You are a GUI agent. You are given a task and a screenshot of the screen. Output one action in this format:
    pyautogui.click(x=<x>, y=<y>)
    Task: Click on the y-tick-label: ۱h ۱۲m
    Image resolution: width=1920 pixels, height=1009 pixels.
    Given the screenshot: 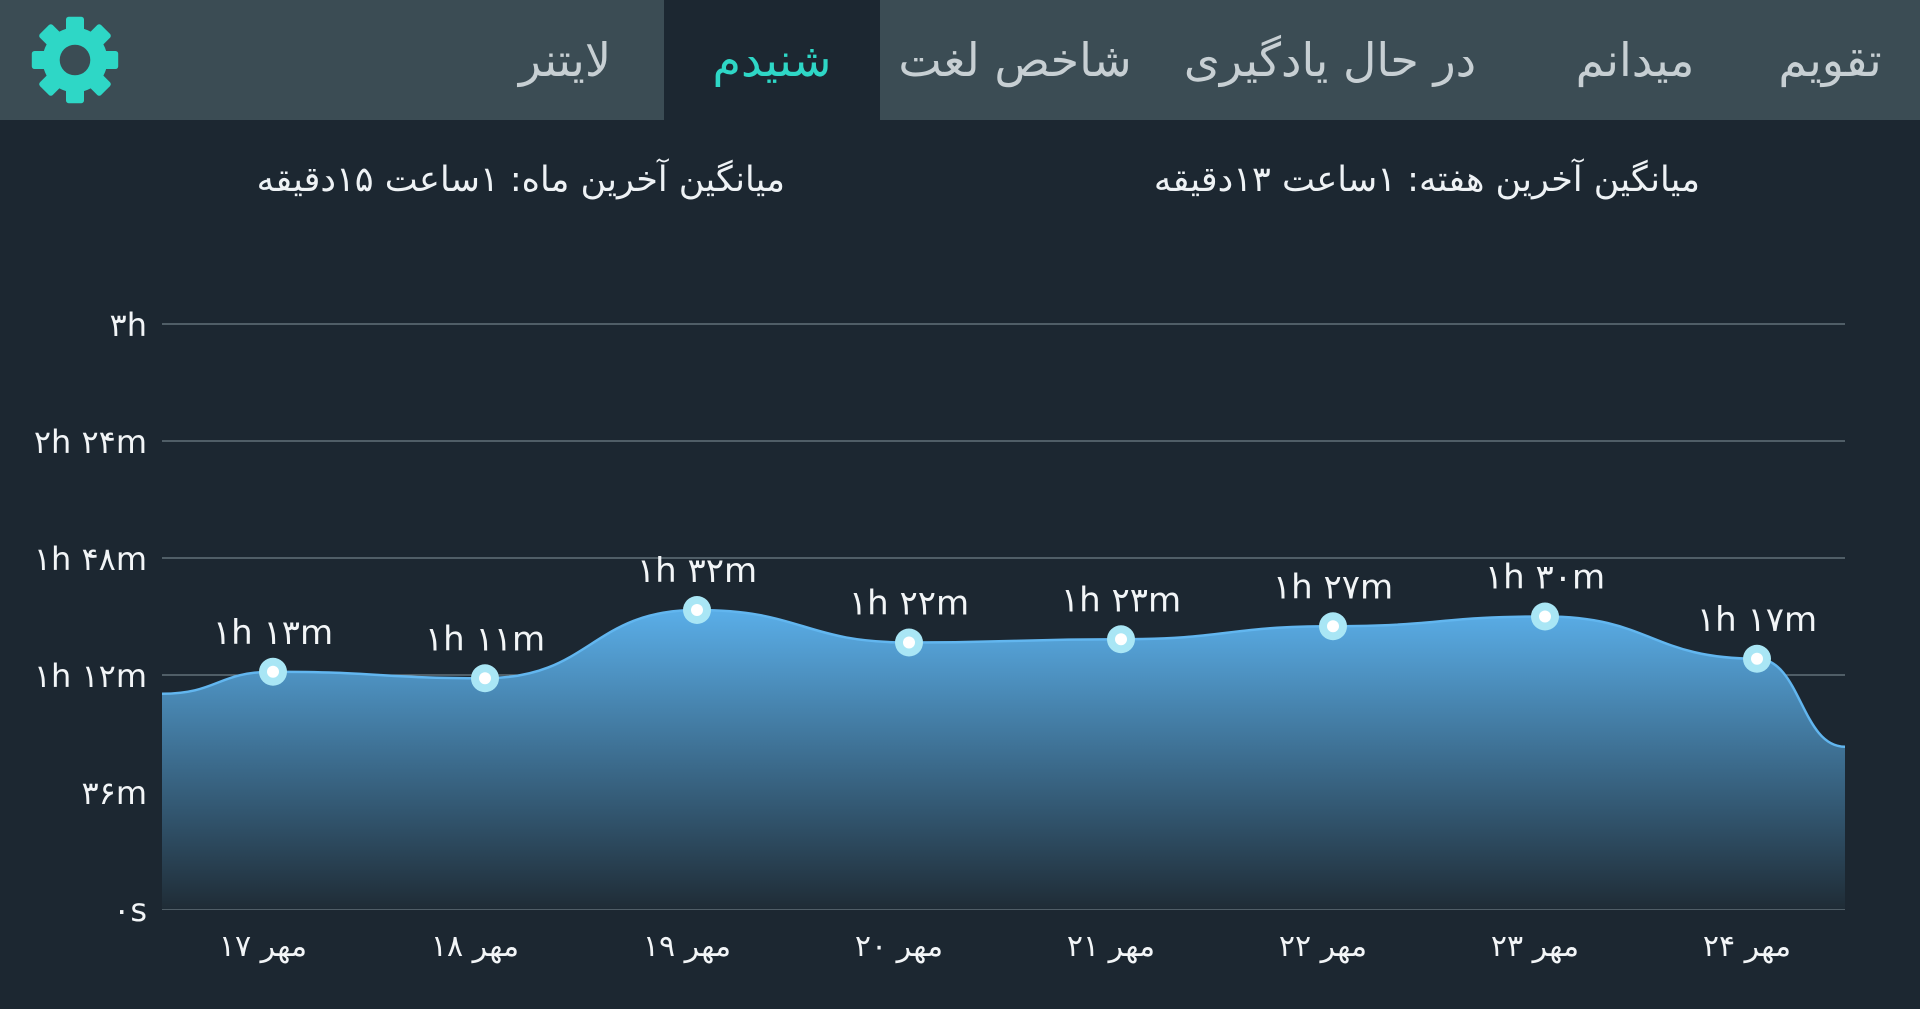 What is the action you would take?
    pyautogui.click(x=90, y=676)
    